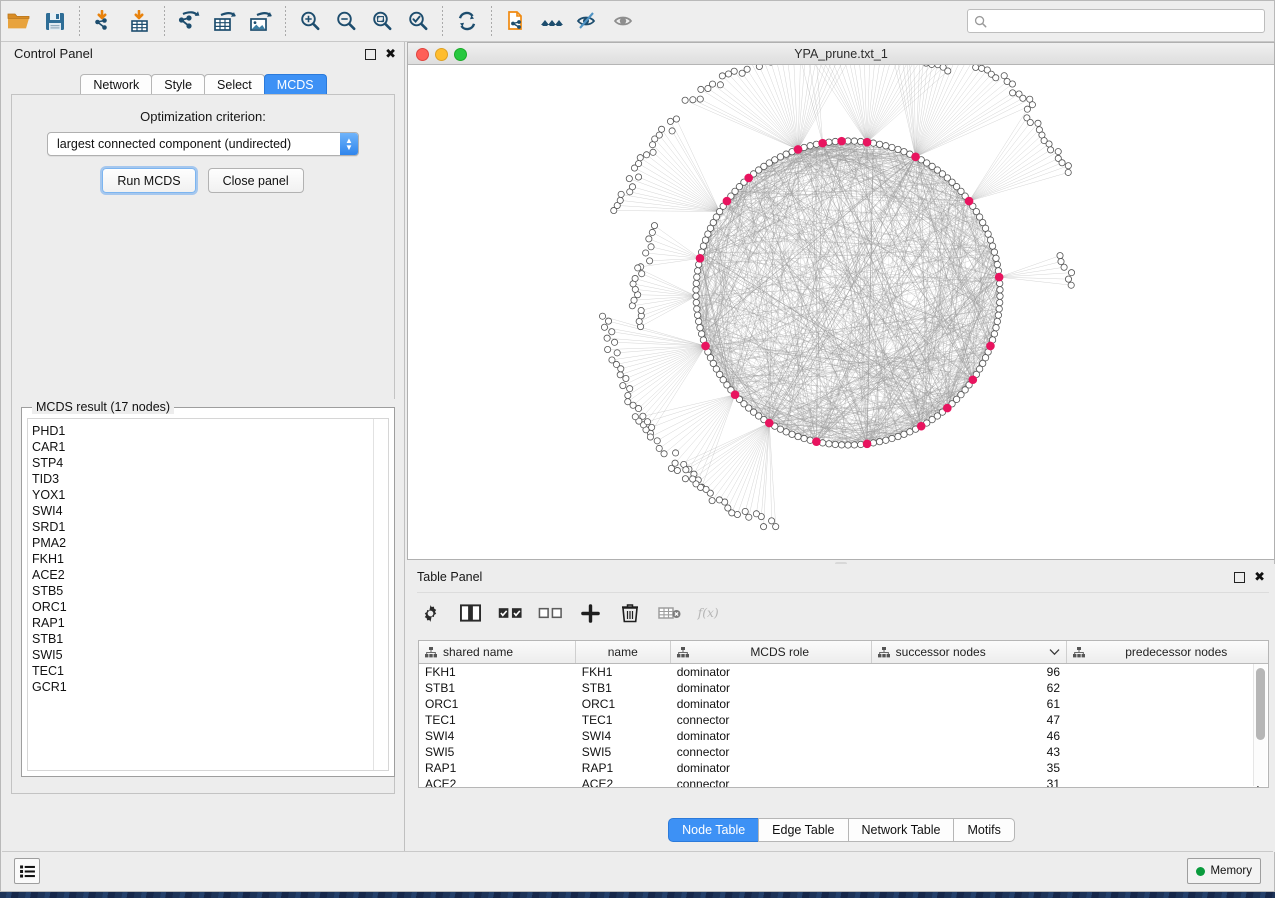 The width and height of the screenshot is (1275, 898). What do you see at coordinates (422, 54) in the screenshot?
I see `window-close-button` at bounding box center [422, 54].